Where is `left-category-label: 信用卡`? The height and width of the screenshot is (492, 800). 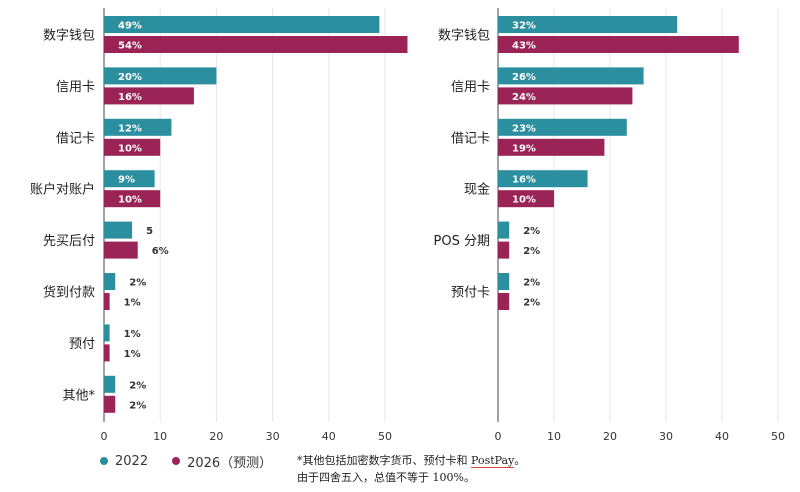
left-category-label: 信用卡 is located at coordinates (75, 87).